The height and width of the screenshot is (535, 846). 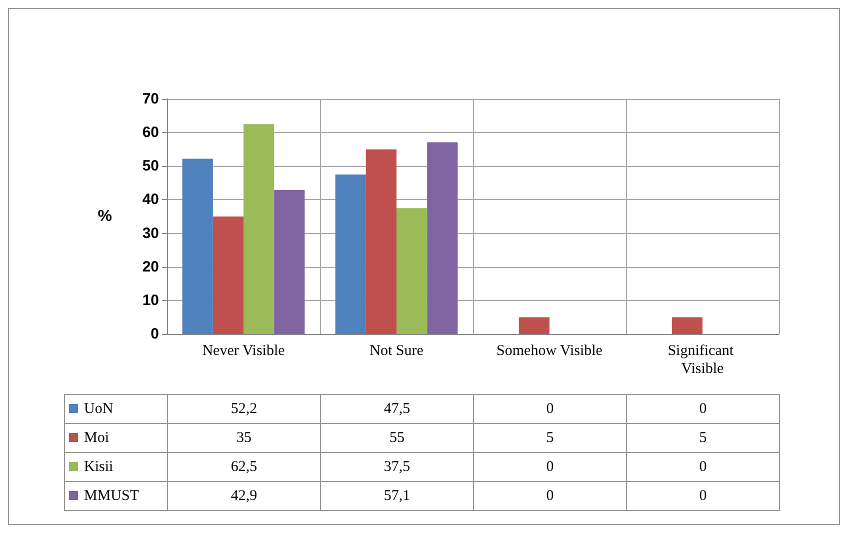 I want to click on x-tick-label: Somehow Visible, so click(x=549, y=351).